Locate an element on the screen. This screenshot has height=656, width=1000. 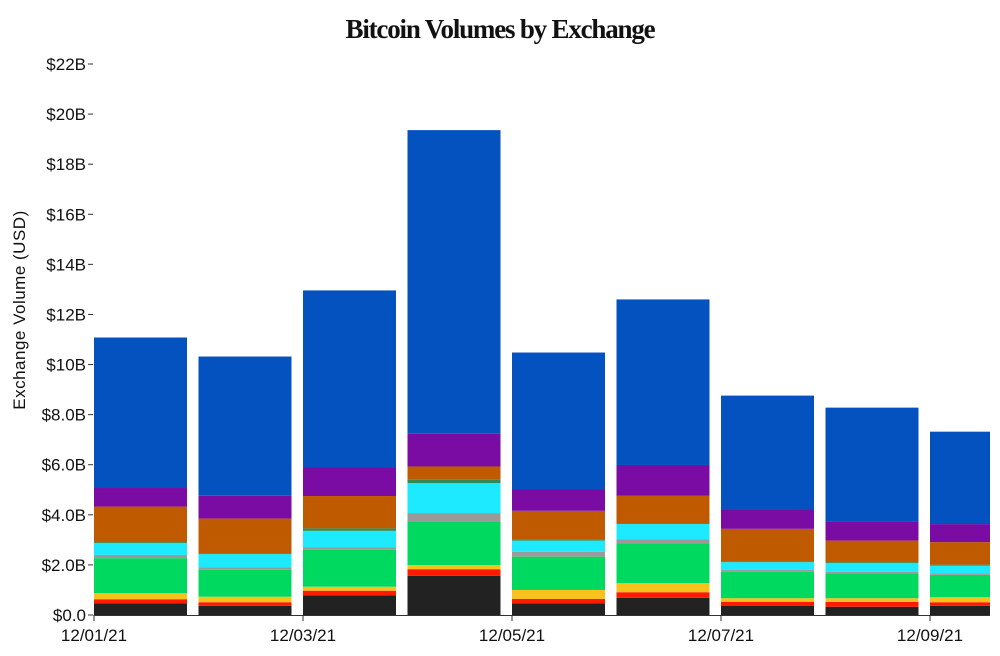
y-tick-label: $22B is located at coordinates (66, 64).